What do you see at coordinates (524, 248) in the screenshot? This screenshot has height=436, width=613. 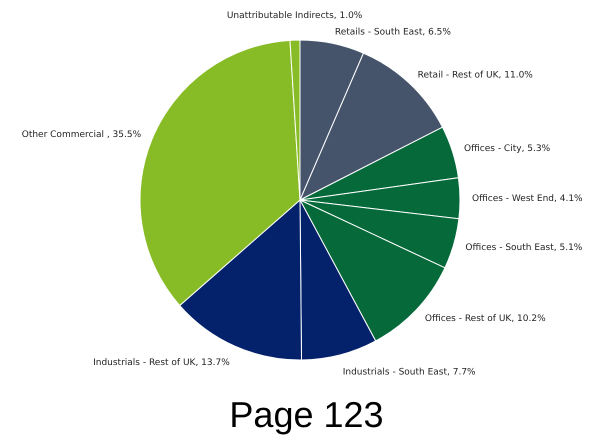 I see `slice-label: Offices - South East, 5.1%` at bounding box center [524, 248].